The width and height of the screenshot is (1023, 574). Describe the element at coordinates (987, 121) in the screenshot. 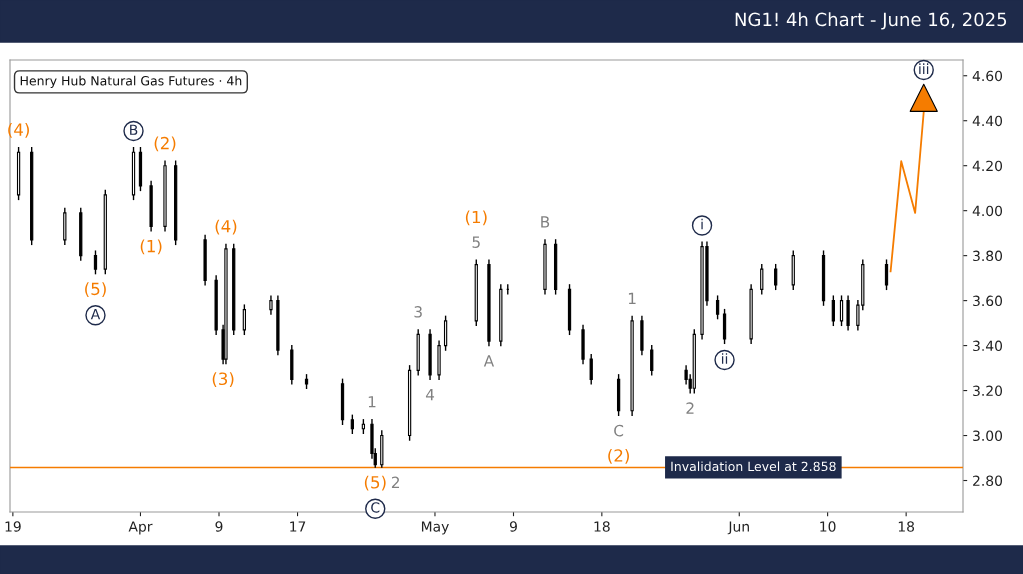

I see `y-tick-label: 4.40` at that location.